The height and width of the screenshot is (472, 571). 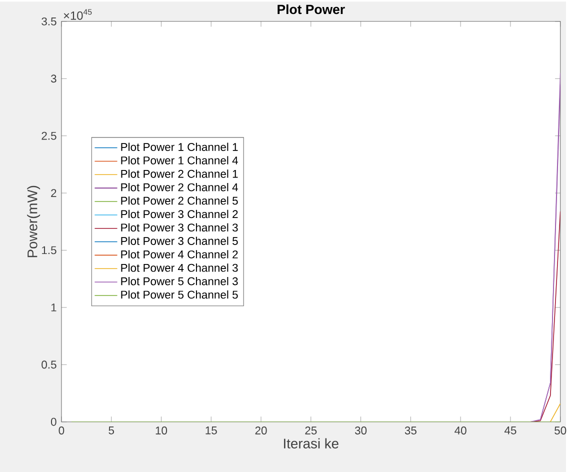 I want to click on legend-label: Plot Power 5 Channel 5, so click(x=179, y=294).